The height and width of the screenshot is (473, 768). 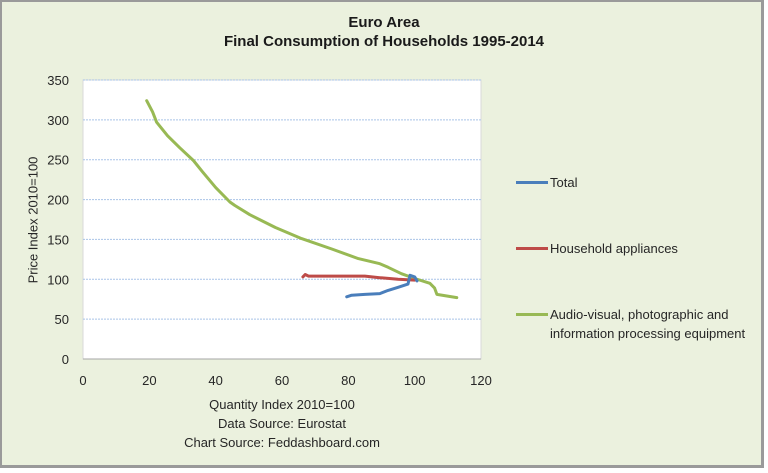 I want to click on y-tick-label: 350, so click(x=58, y=80).